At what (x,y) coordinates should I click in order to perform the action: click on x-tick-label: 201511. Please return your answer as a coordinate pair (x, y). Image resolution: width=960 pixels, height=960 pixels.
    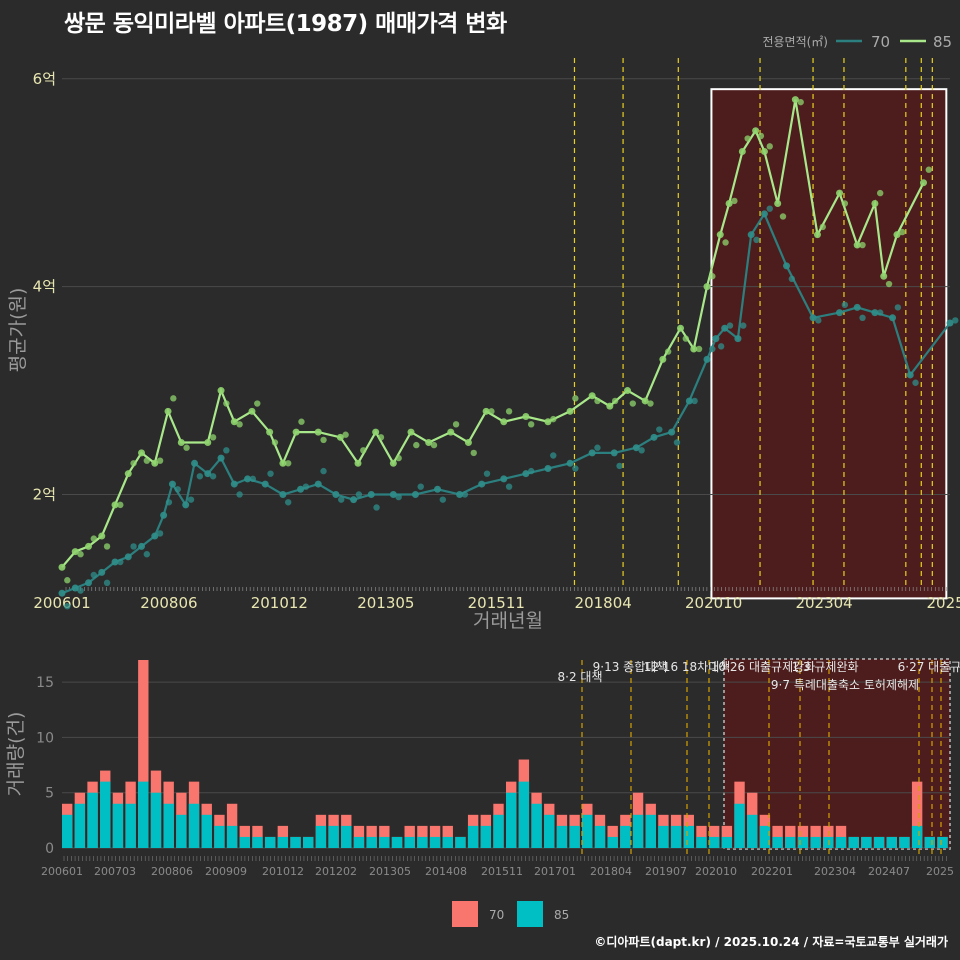
    Looking at the image, I should click on (496, 603).